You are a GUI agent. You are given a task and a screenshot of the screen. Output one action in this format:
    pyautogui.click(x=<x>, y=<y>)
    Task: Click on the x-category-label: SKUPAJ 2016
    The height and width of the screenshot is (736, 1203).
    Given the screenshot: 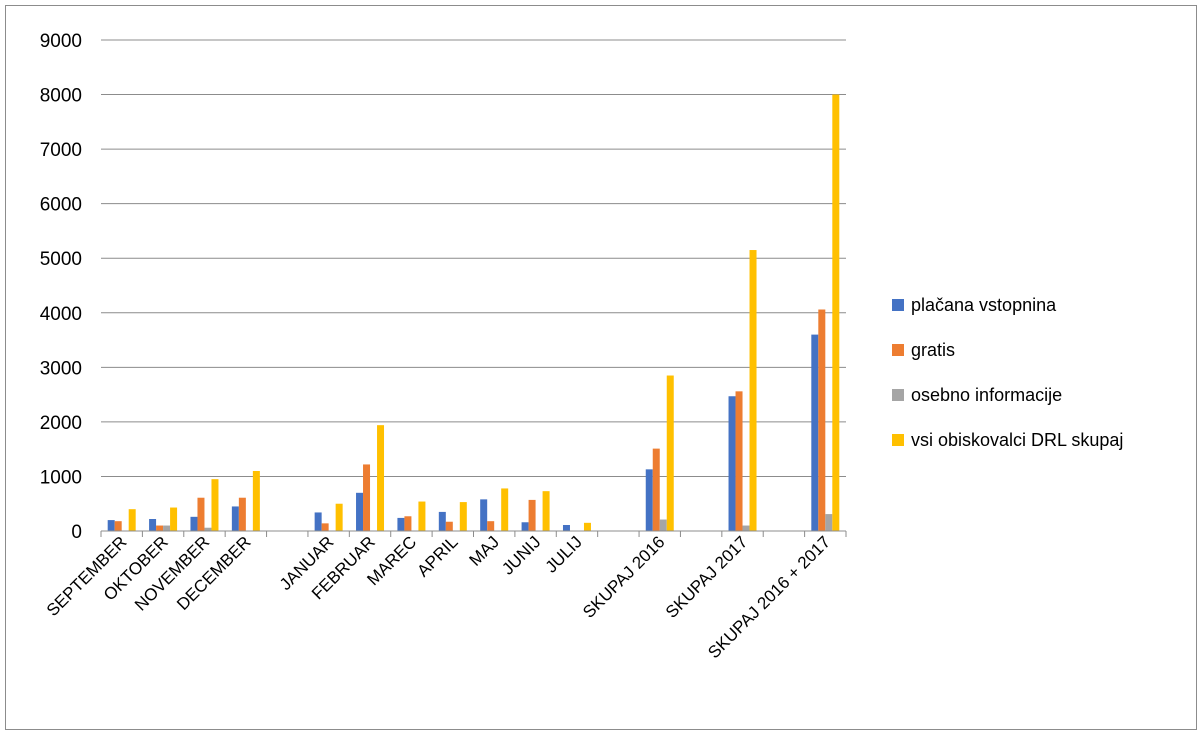 What is the action you would take?
    pyautogui.click(x=623, y=576)
    